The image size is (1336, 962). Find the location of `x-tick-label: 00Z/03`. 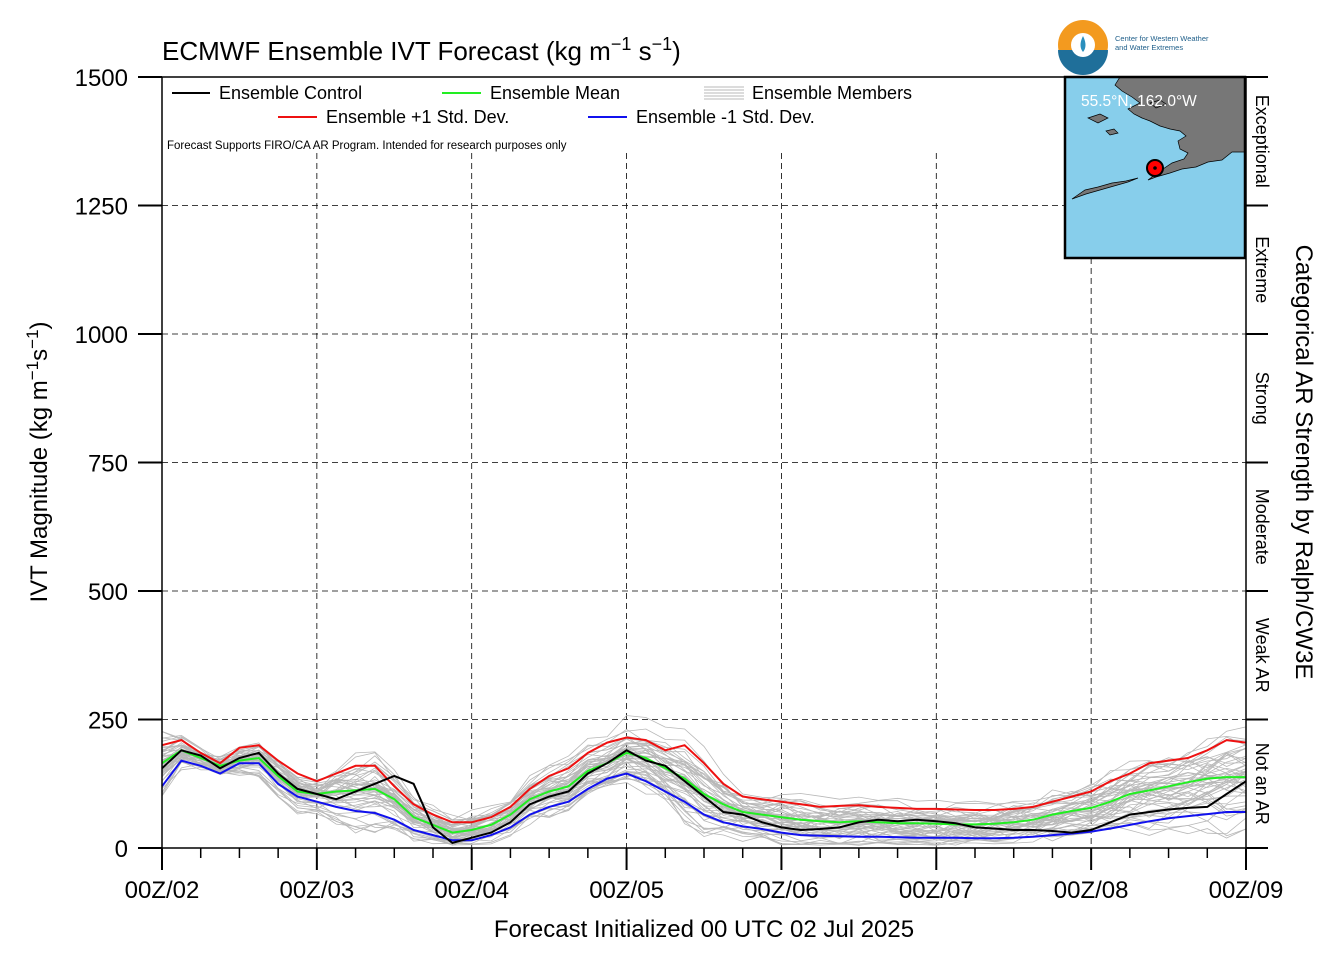

x-tick-label: 00Z/03 is located at coordinates (316, 890).